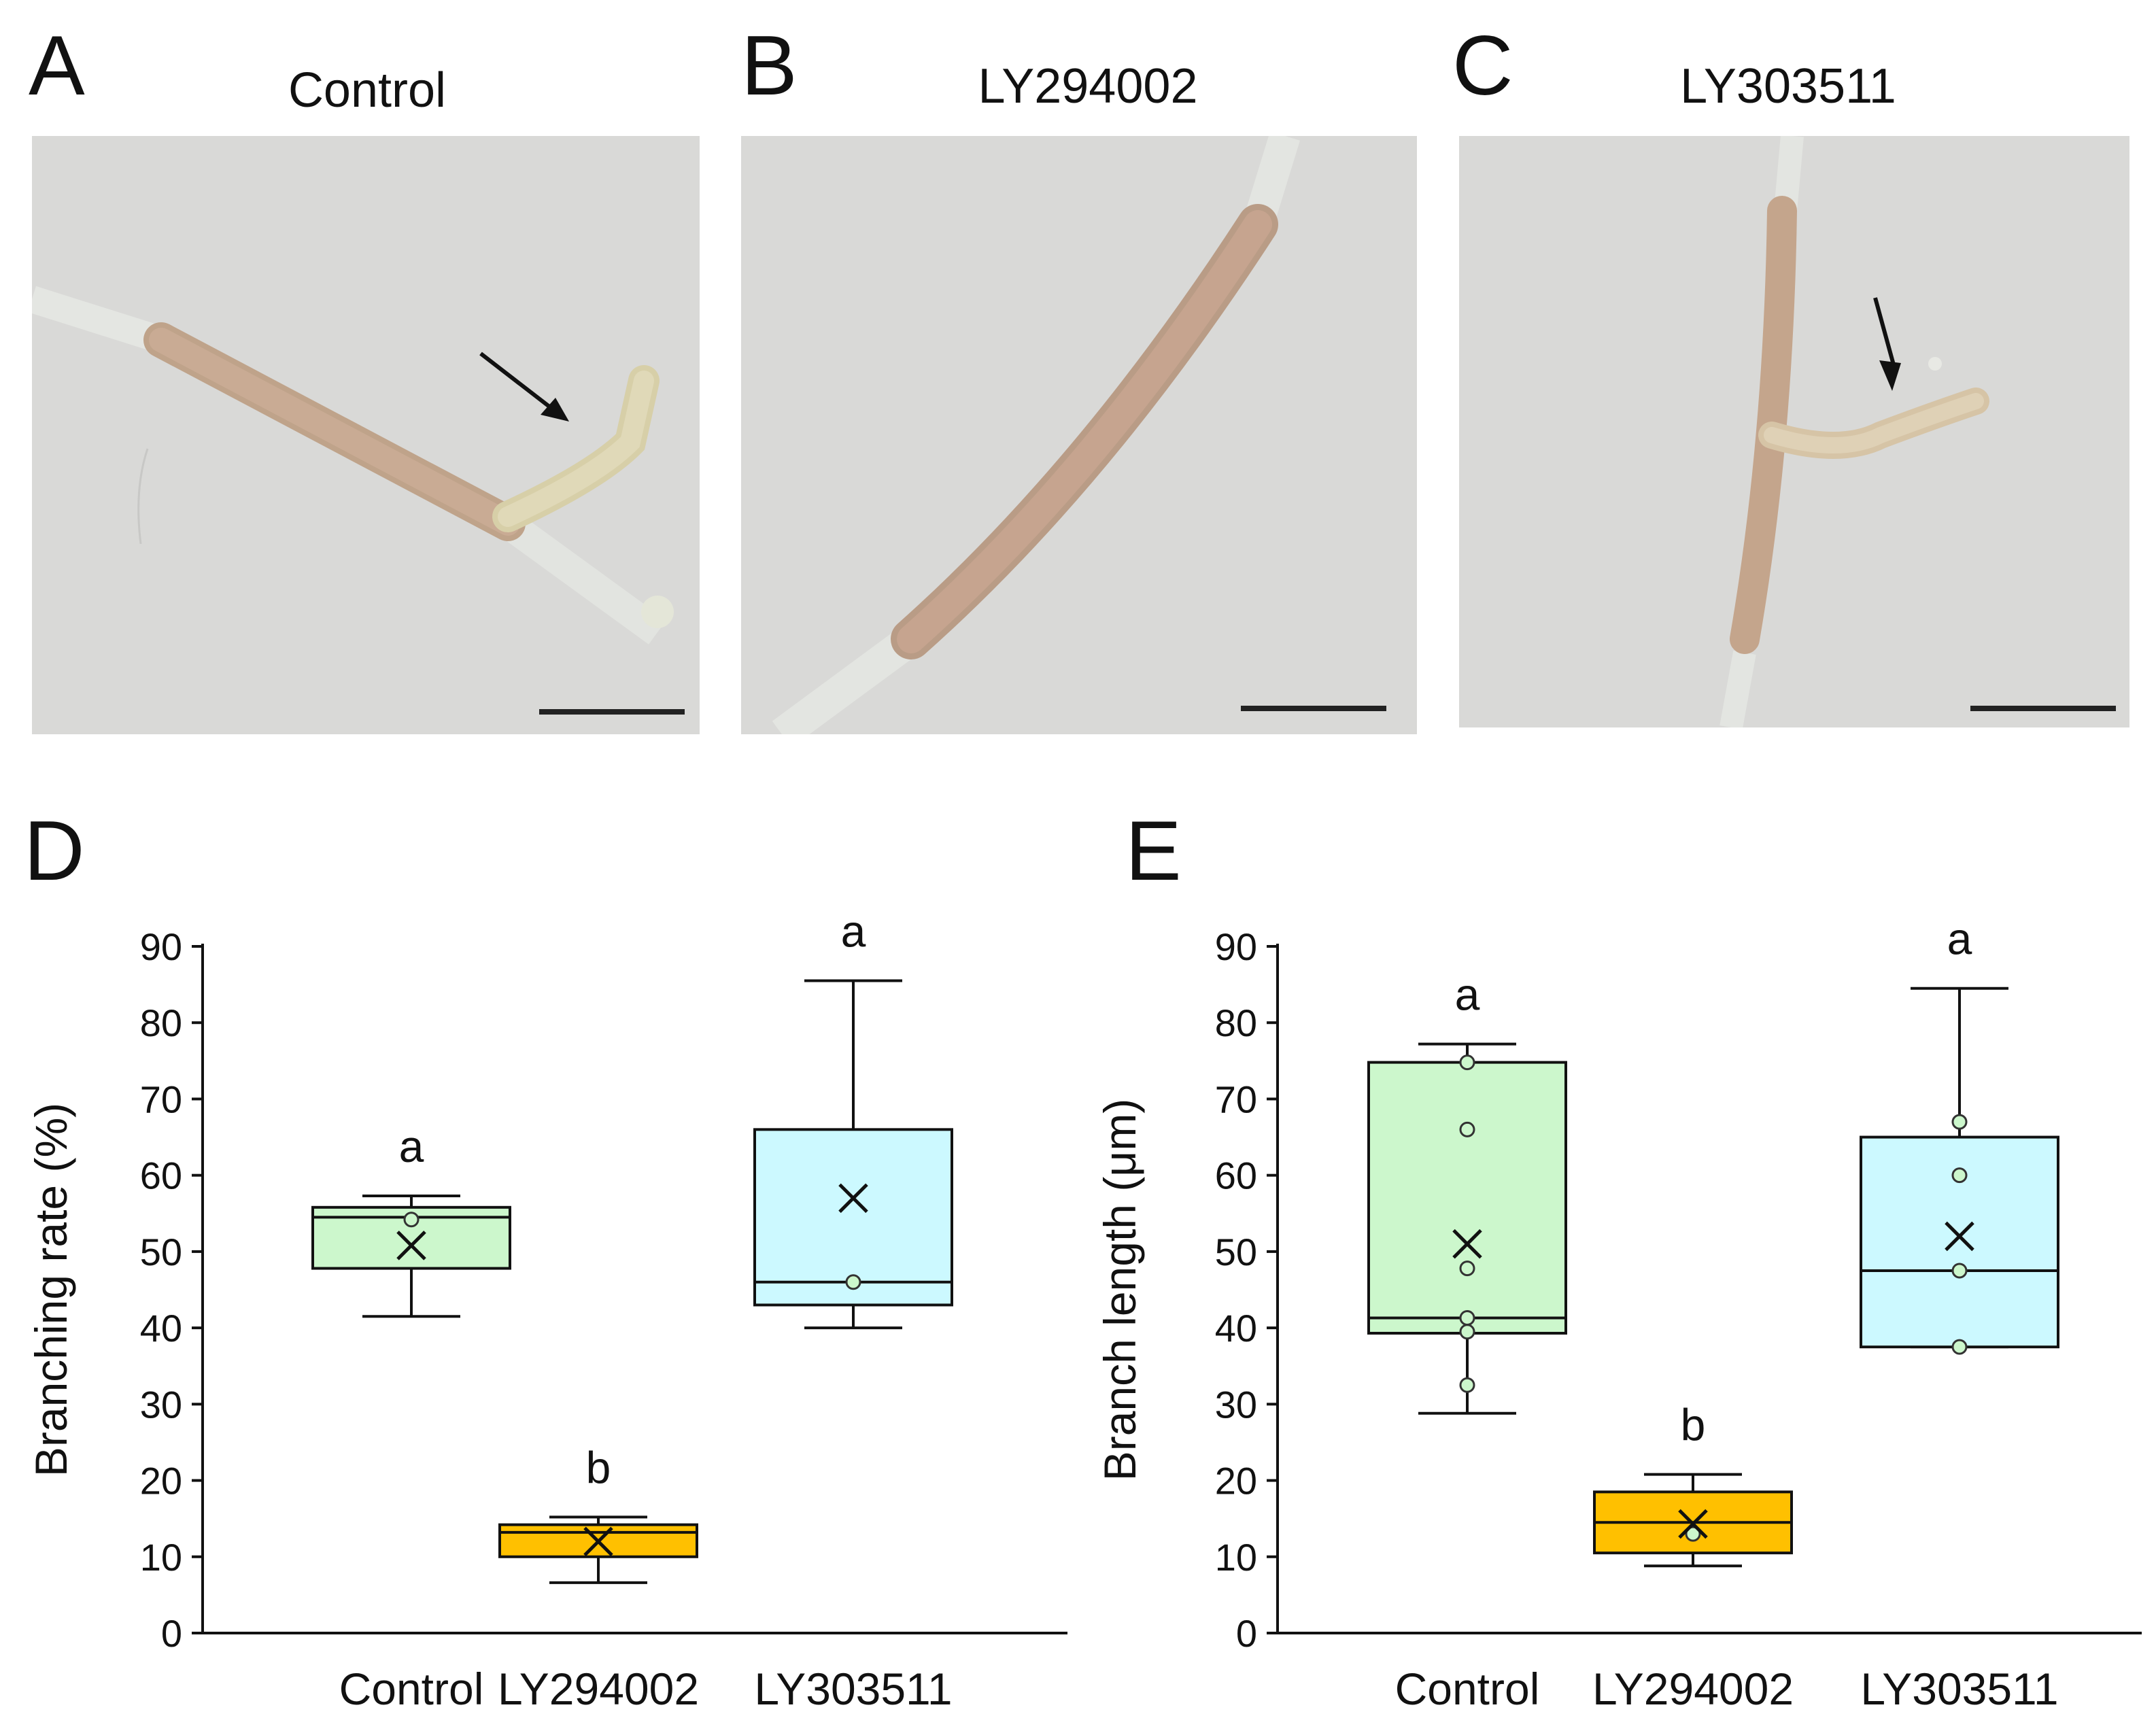  I want to click on panel-title-a: Control, so click(367, 91).